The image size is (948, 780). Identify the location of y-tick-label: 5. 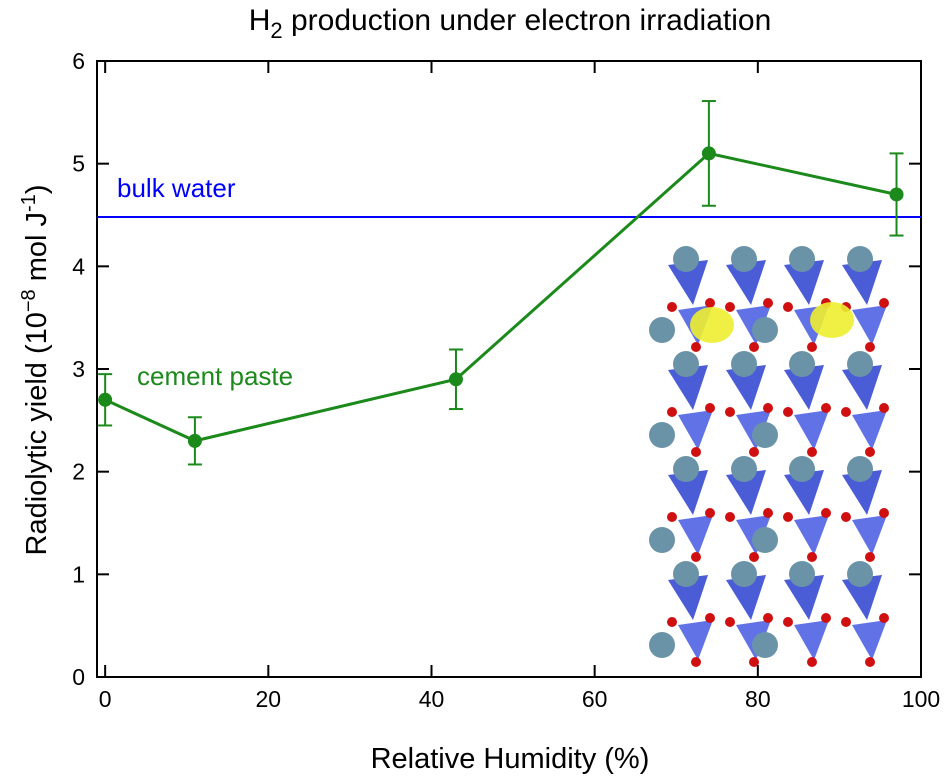
(78, 164).